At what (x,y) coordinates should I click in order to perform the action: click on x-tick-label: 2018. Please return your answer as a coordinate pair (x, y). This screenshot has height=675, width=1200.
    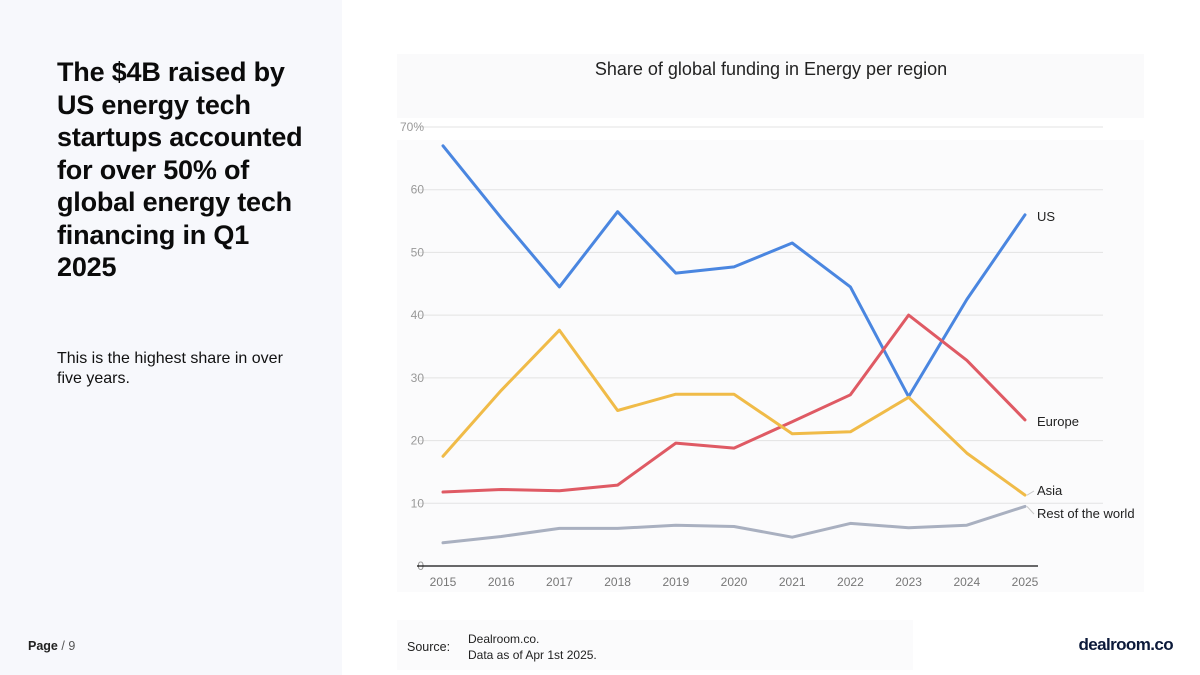
    Looking at the image, I should click on (617, 582).